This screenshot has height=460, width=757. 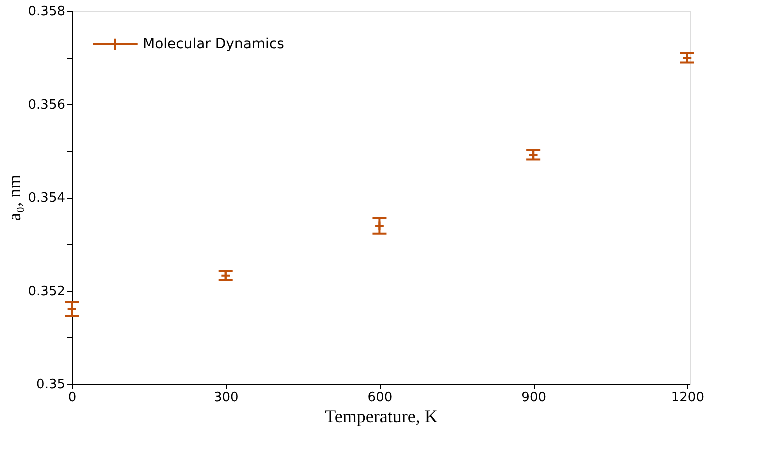 What do you see at coordinates (213, 44) in the screenshot?
I see `legend-label: Molecular Dynamics` at bounding box center [213, 44].